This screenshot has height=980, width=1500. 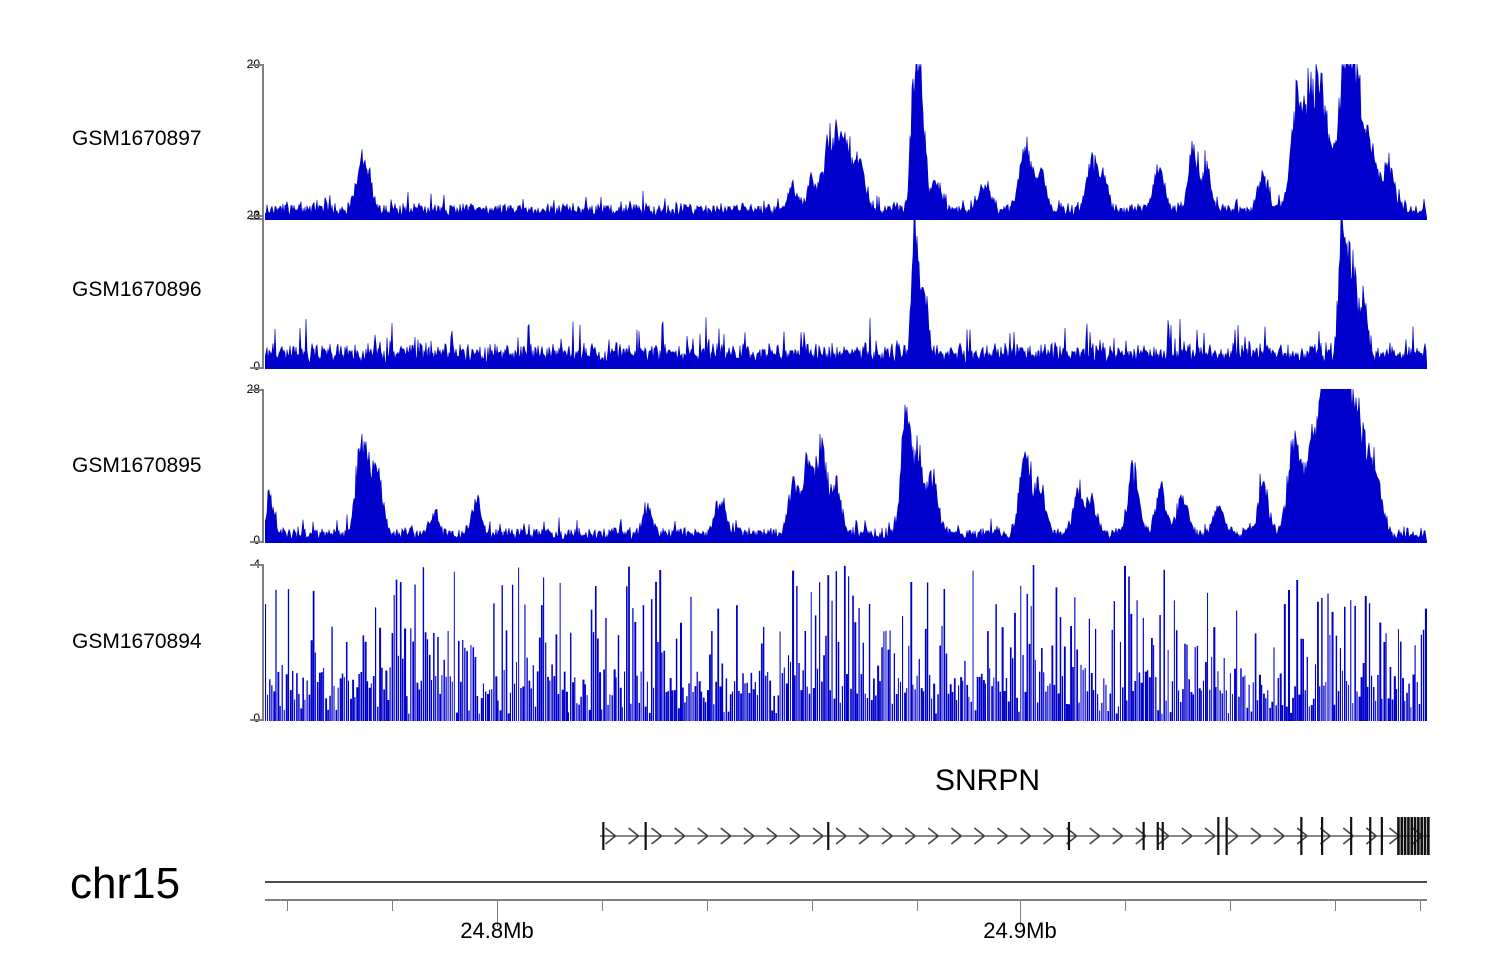 What do you see at coordinates (846, 900) in the screenshot?
I see `coordinate-ruler` at bounding box center [846, 900].